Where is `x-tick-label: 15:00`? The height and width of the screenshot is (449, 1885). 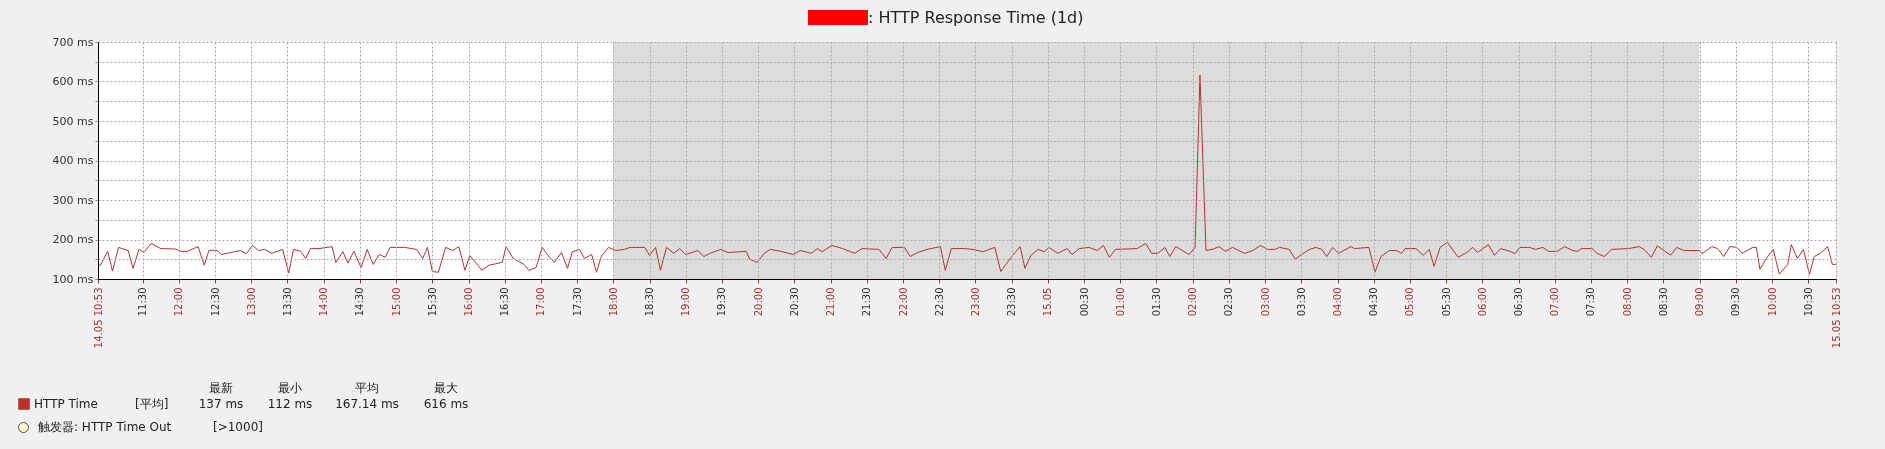 x-tick-label: 15:00 is located at coordinates (396, 302).